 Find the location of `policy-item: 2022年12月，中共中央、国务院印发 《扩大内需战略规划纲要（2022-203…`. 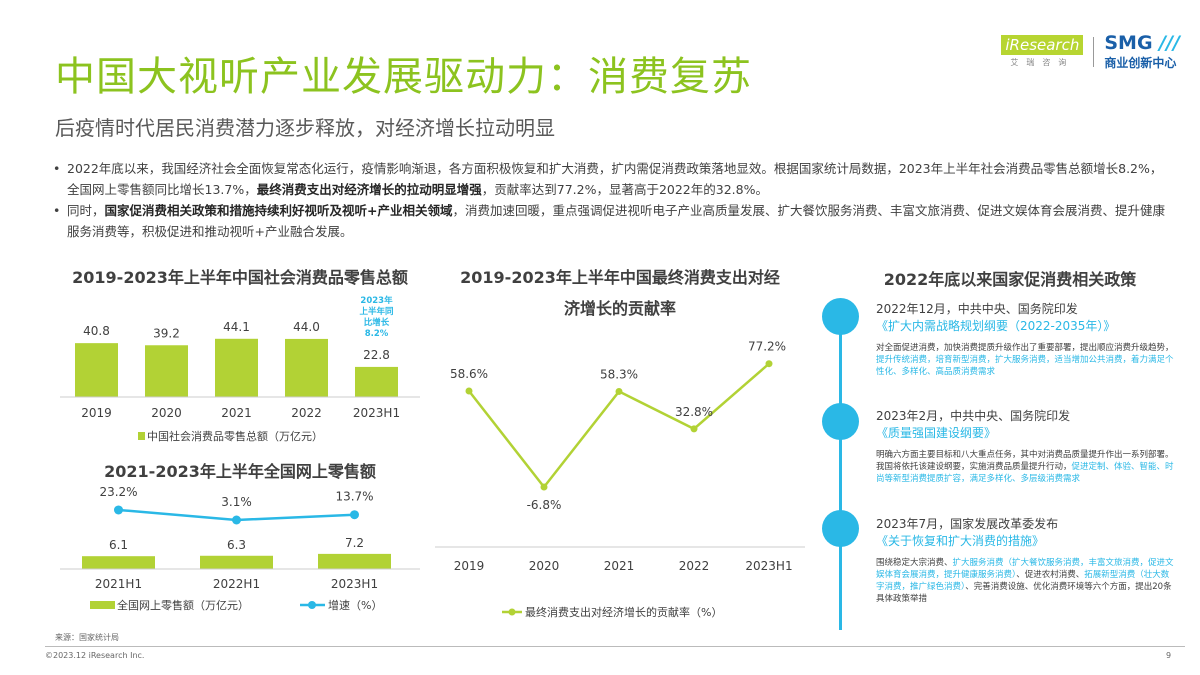

policy-item: 2022年12月，中共中央、国务院印发 《扩大内需战略规划纲要（2022-203… is located at coordinates (1025, 339).